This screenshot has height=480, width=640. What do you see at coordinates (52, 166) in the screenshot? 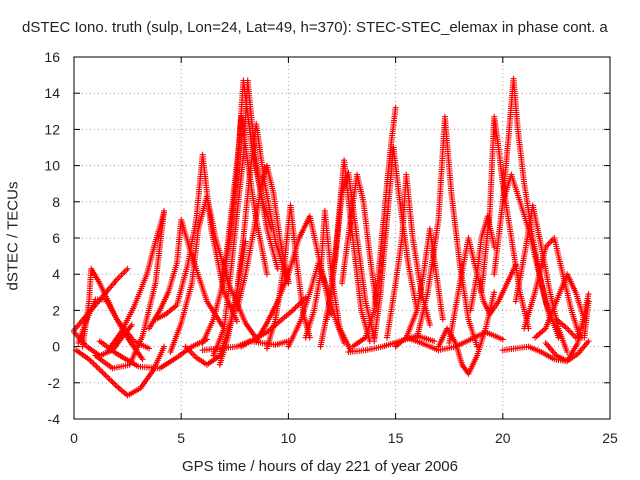
I see `y-tick-label: 10` at bounding box center [52, 166].